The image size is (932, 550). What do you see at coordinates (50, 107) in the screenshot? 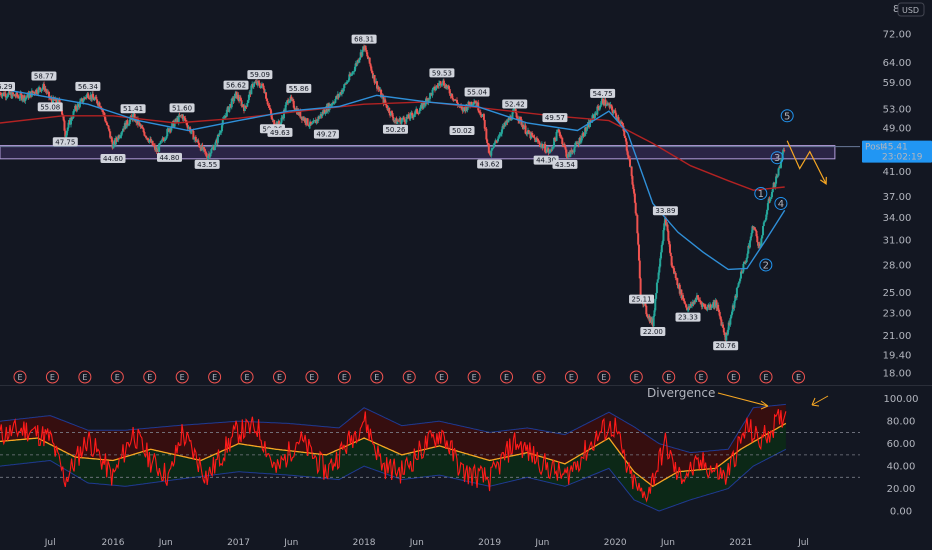
I see `low-label-box` at bounding box center [50, 107].